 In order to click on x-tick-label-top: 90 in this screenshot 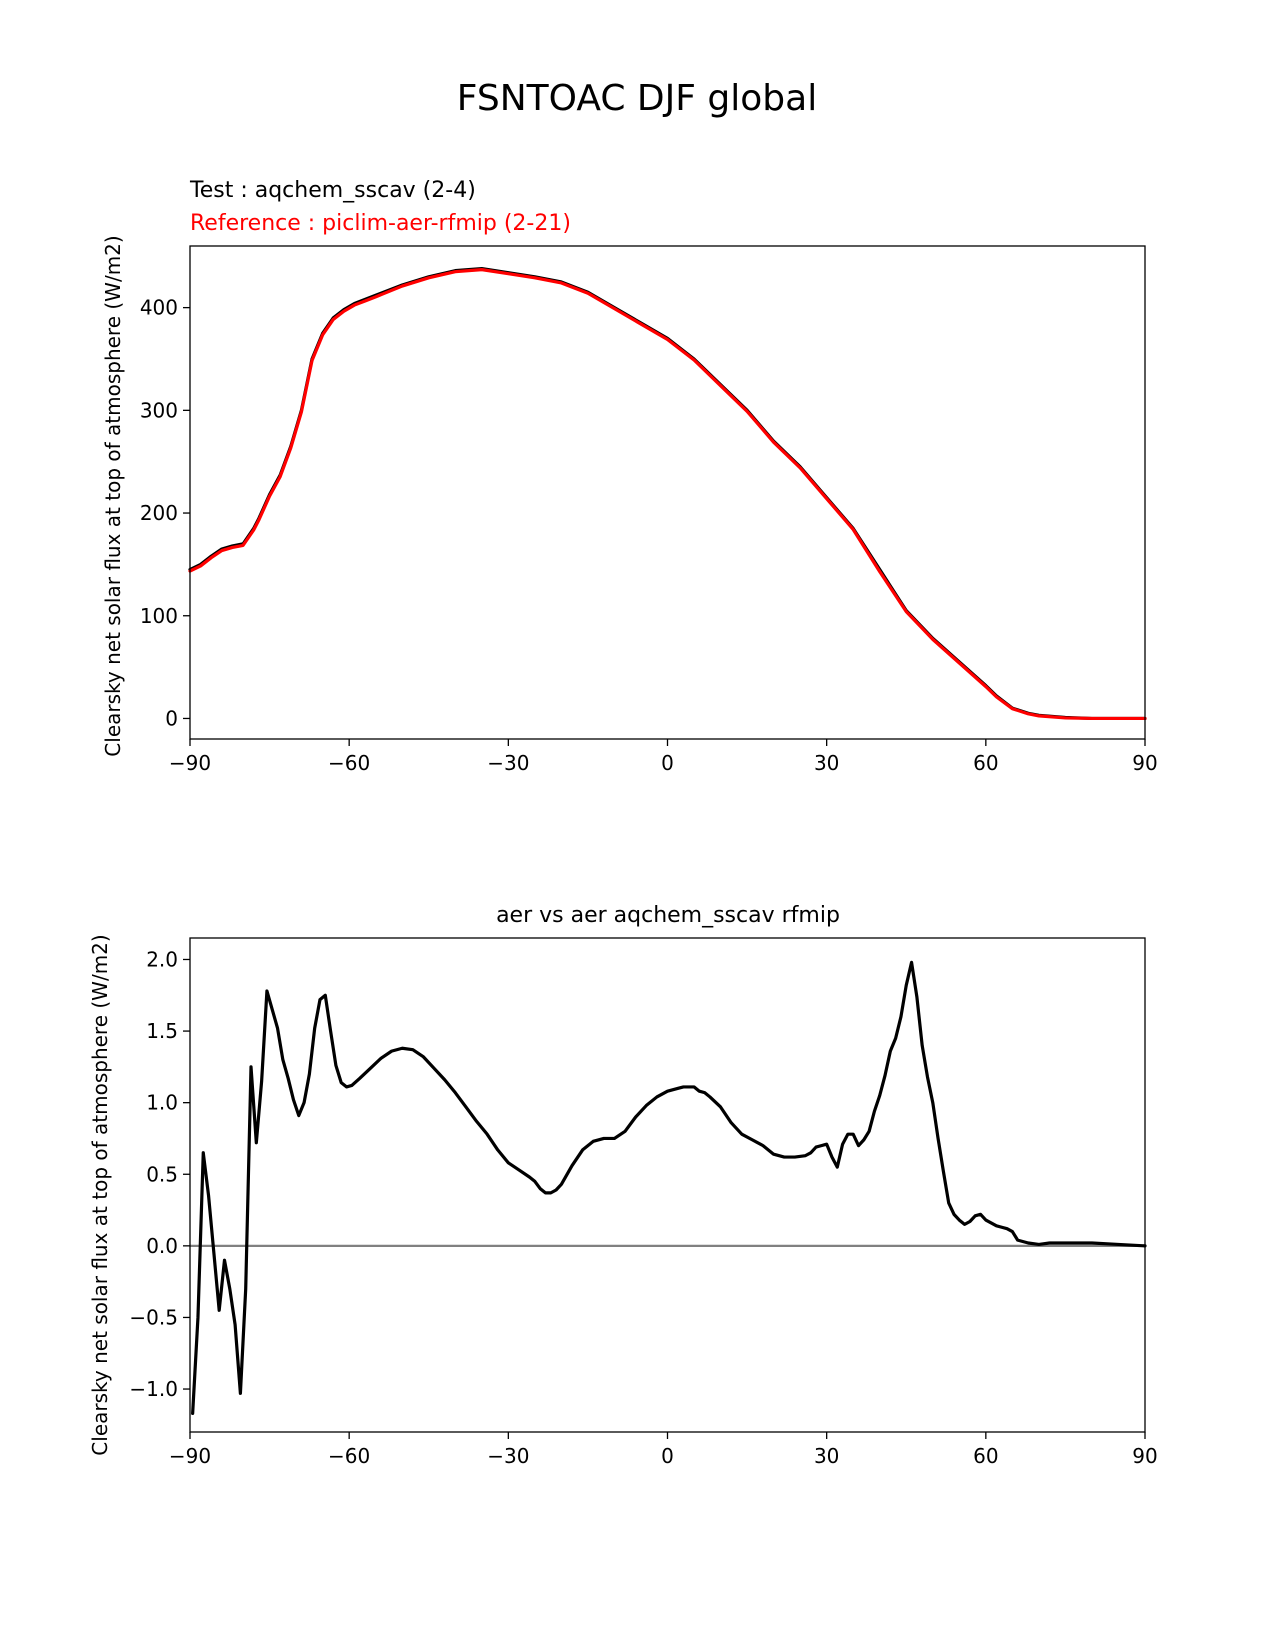, I will do `click(1144, 763)`.